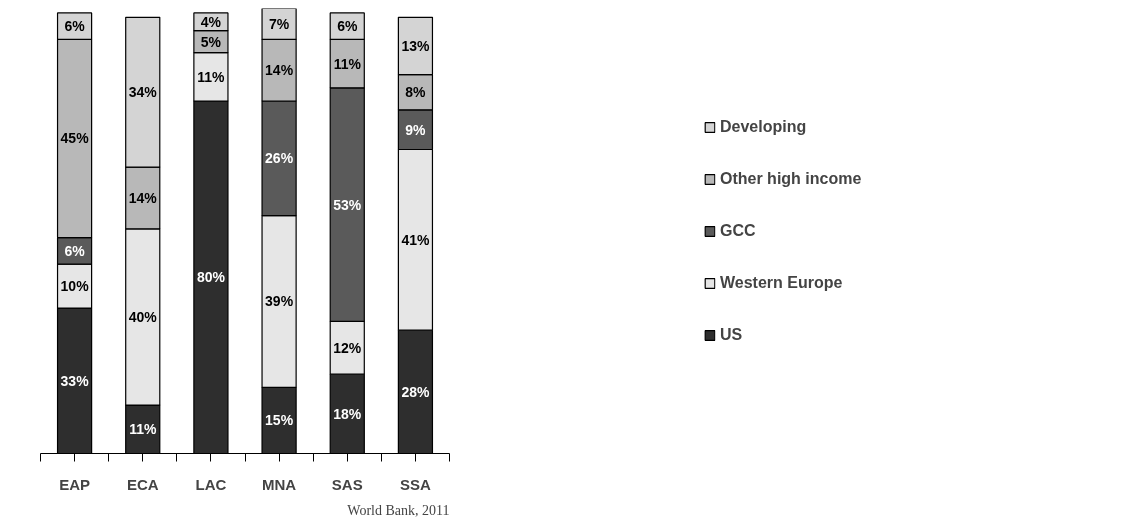 The height and width of the screenshot is (522, 1124). Describe the element at coordinates (211, 21) in the screenshot. I see `data-label: 4%` at that location.